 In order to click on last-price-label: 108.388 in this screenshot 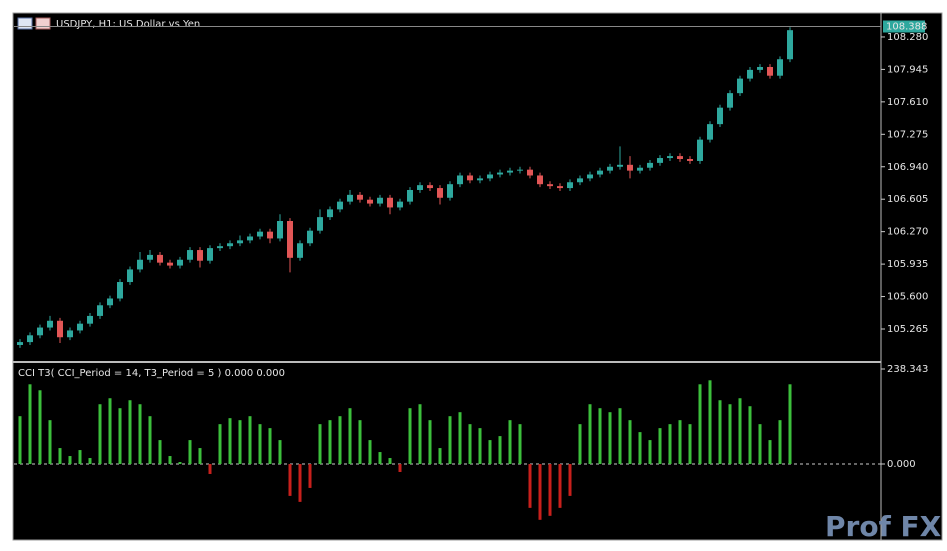, I will do `click(906, 26)`.